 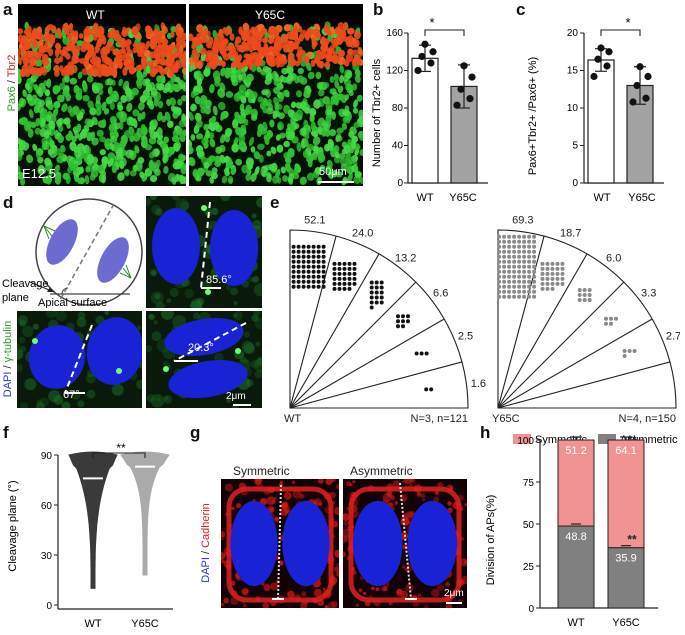 What do you see at coordinates (613, 258) in the screenshot?
I see `polar-value-label: 6.0` at bounding box center [613, 258].